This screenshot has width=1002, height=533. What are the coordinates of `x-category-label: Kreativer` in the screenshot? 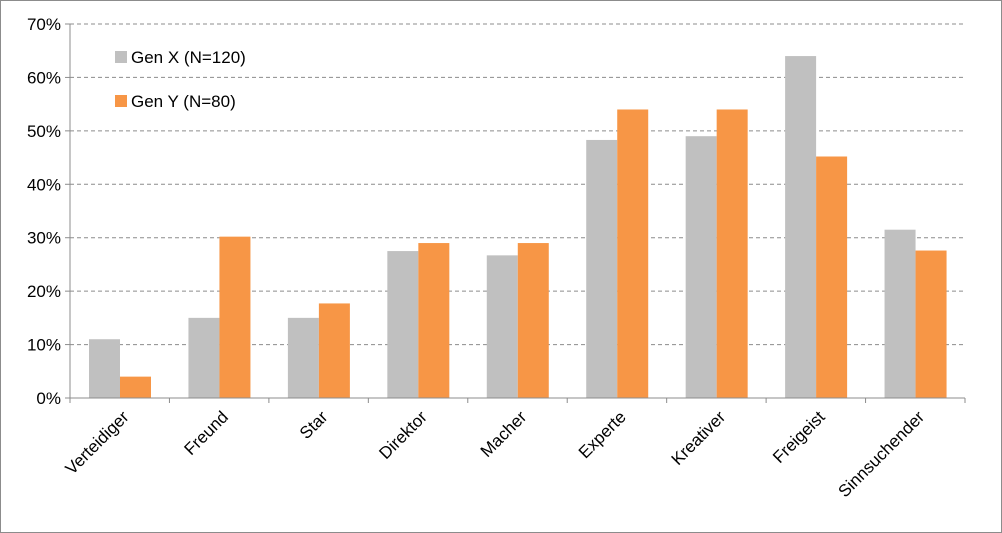 It's located at (699, 438).